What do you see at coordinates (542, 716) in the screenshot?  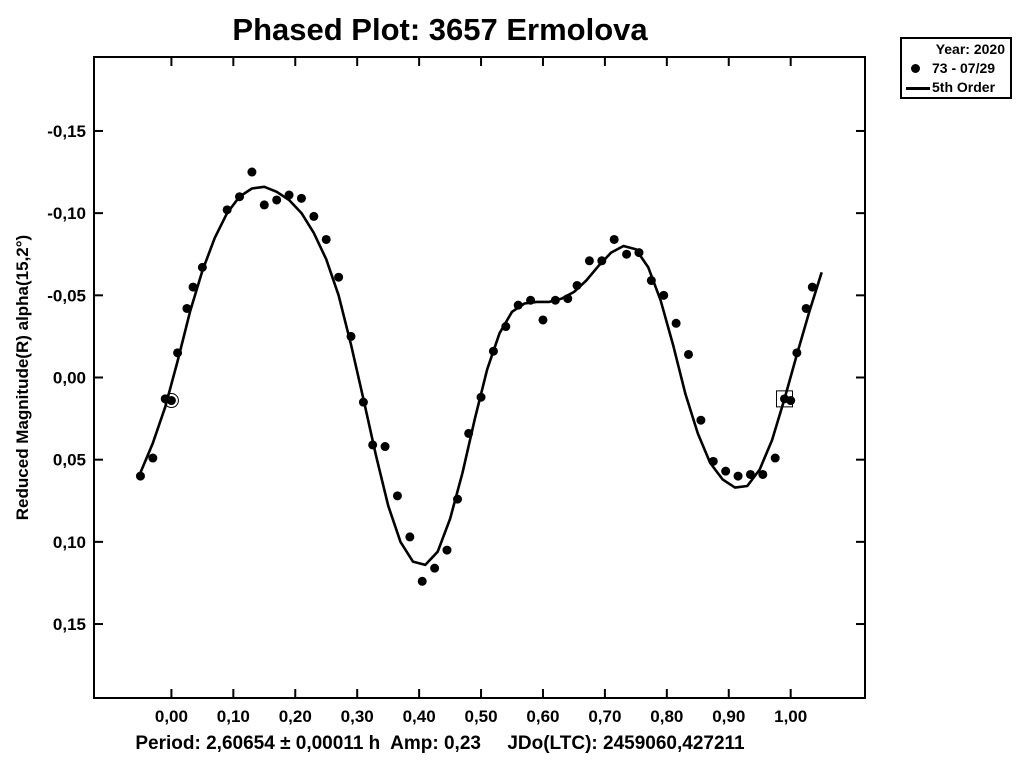 I see `x-tick-label: 0,60` at bounding box center [542, 716].